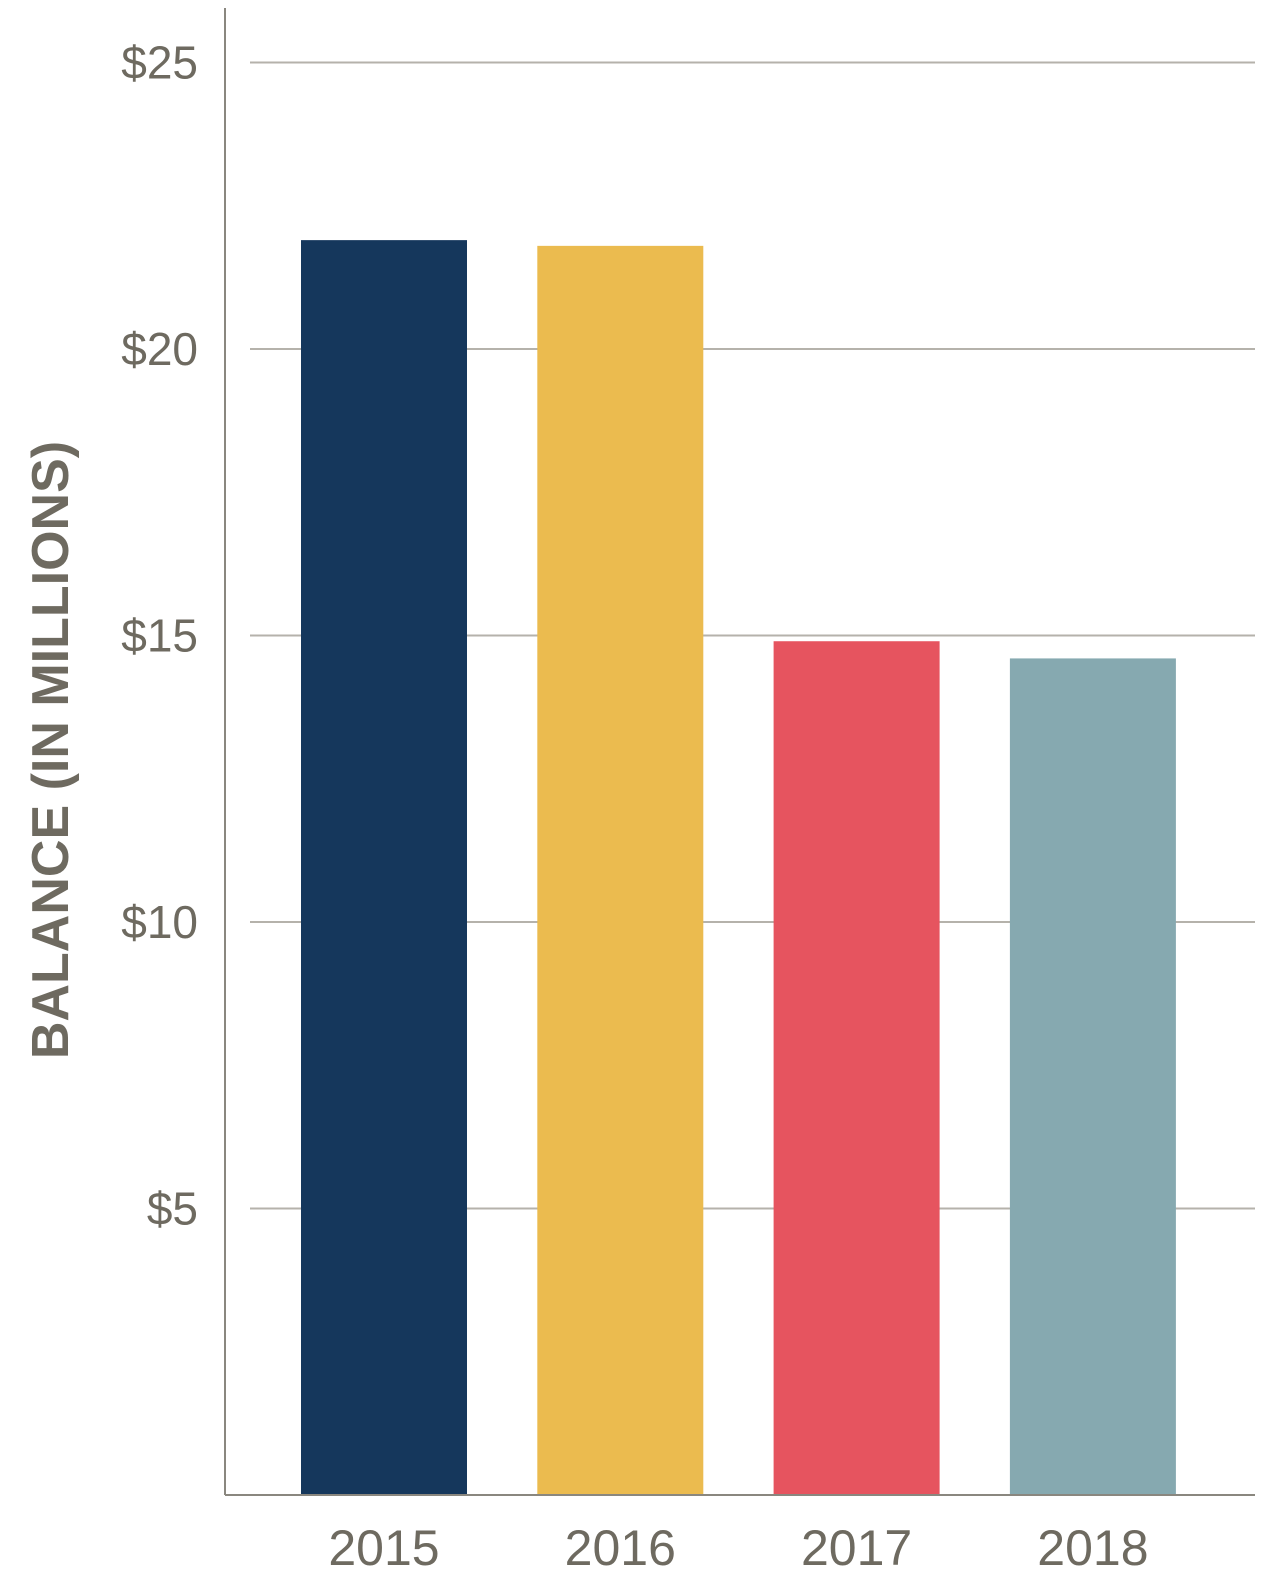 This screenshot has height=1578, width=1261. Describe the element at coordinates (620, 1548) in the screenshot. I see `x-tick-label: 2016` at that location.